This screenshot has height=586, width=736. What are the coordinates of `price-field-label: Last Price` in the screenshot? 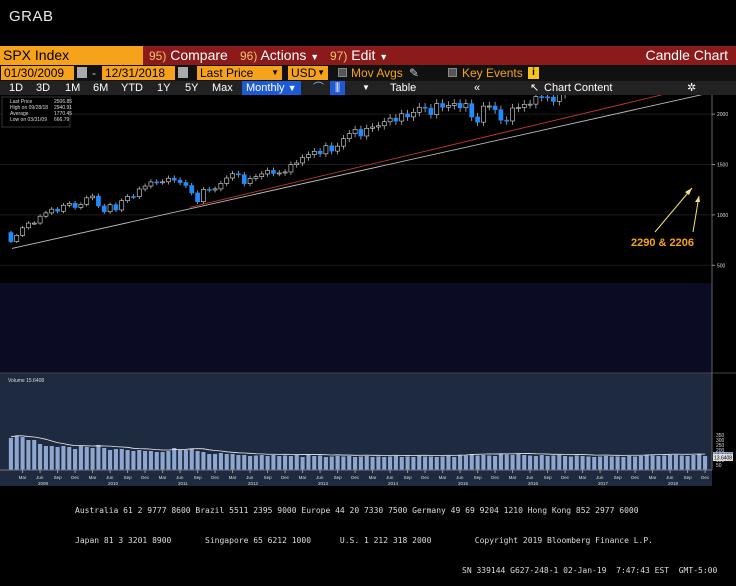 It's located at (227, 73).